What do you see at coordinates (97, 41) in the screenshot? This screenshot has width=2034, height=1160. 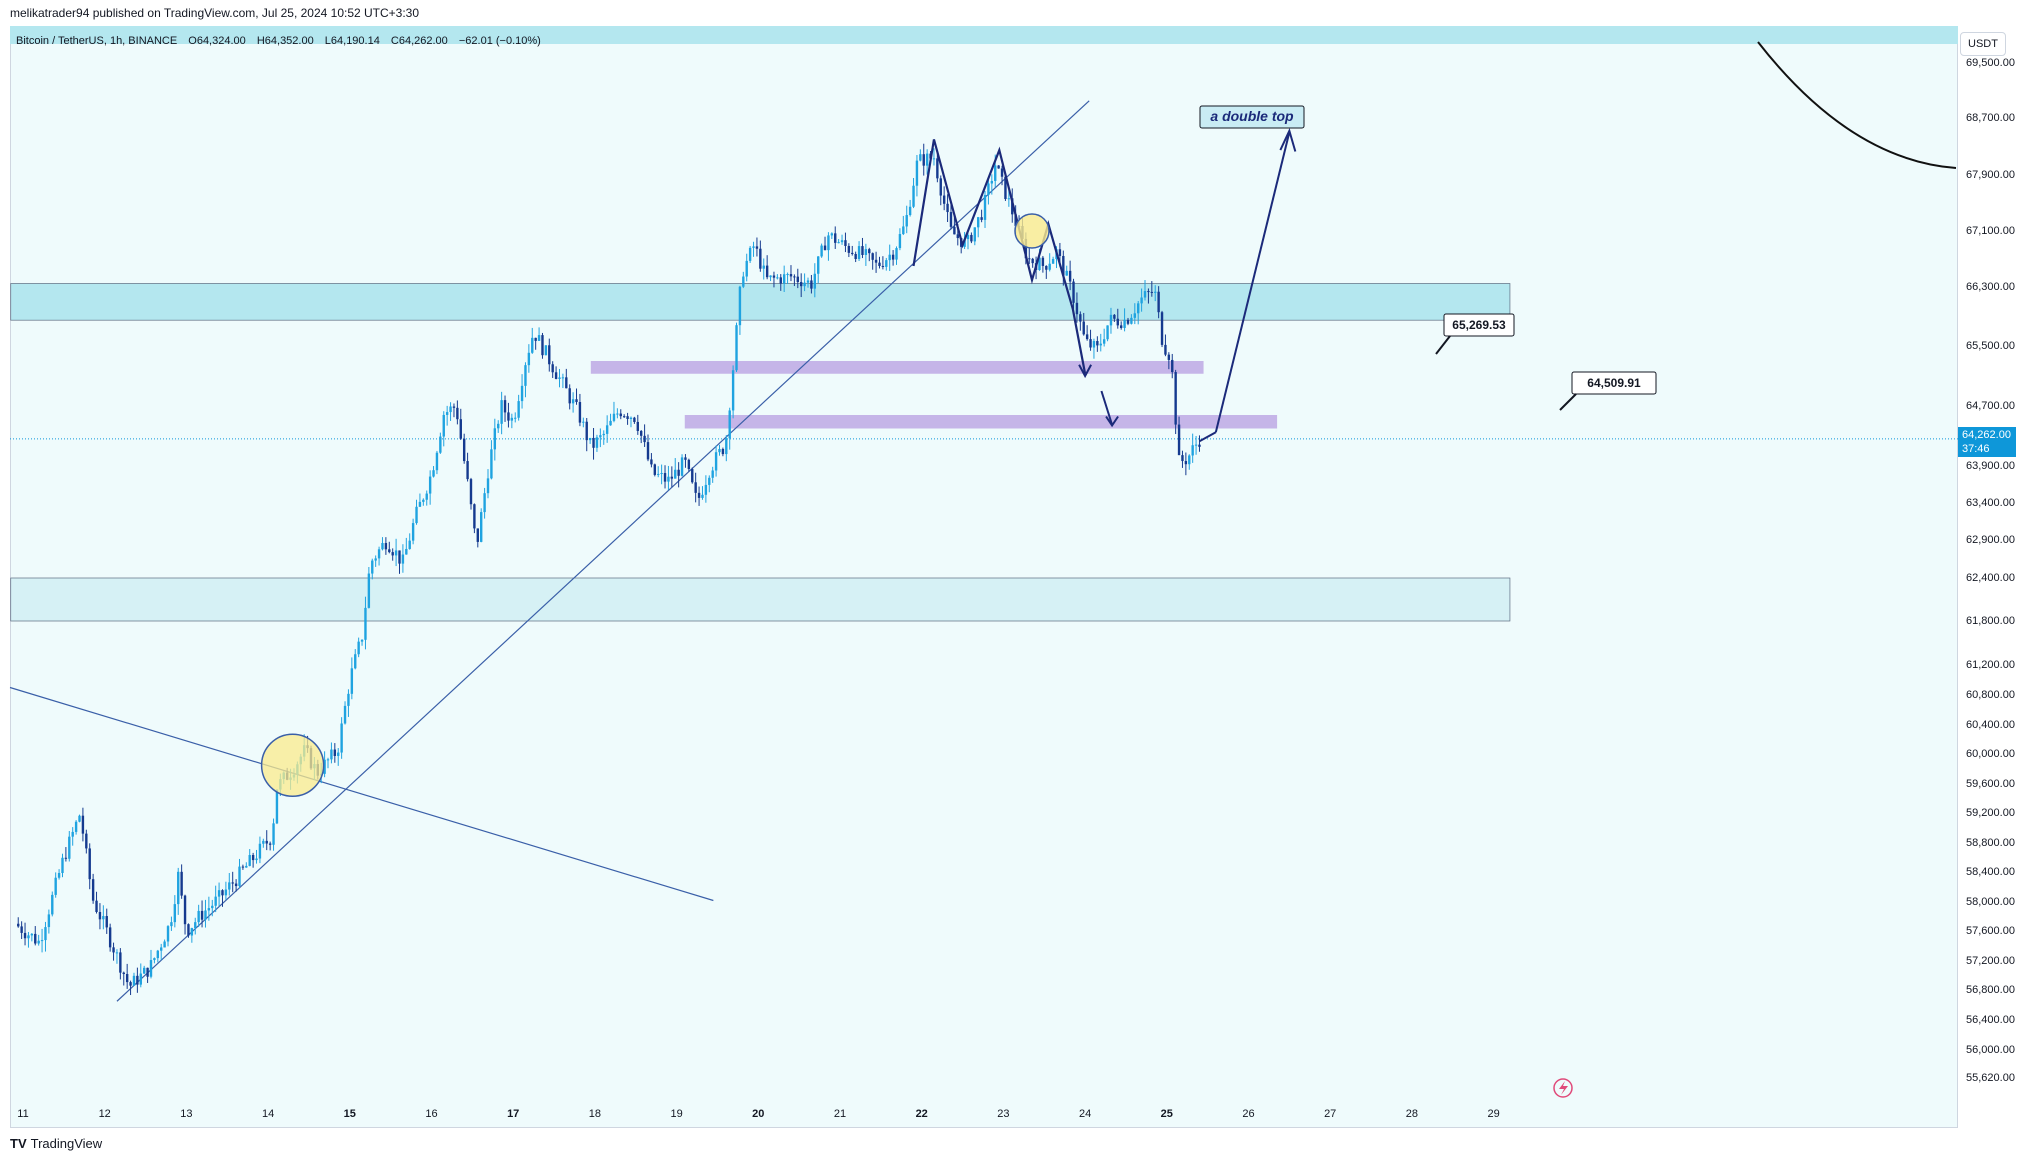 I see `symbol-name: Bitcoin / TetherUS, 1h, BINANCE` at bounding box center [97, 41].